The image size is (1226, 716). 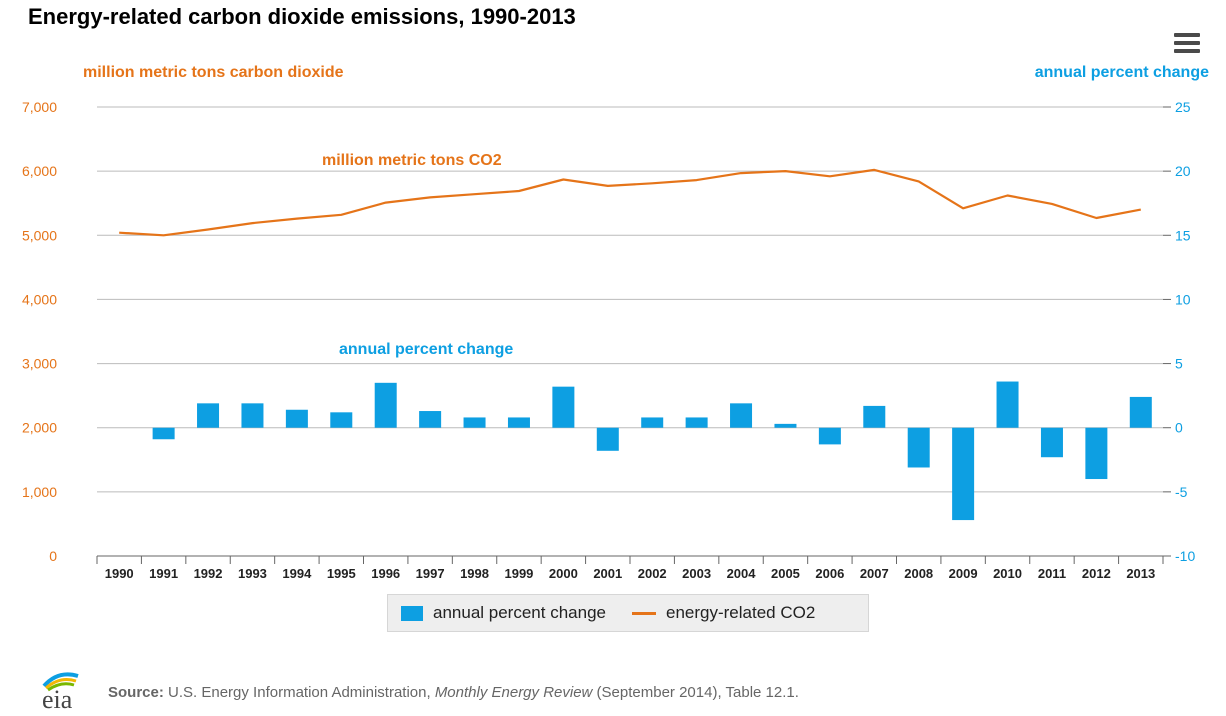 What do you see at coordinates (39, 299) in the screenshot?
I see `left-axis-tick-label: 4,000` at bounding box center [39, 299].